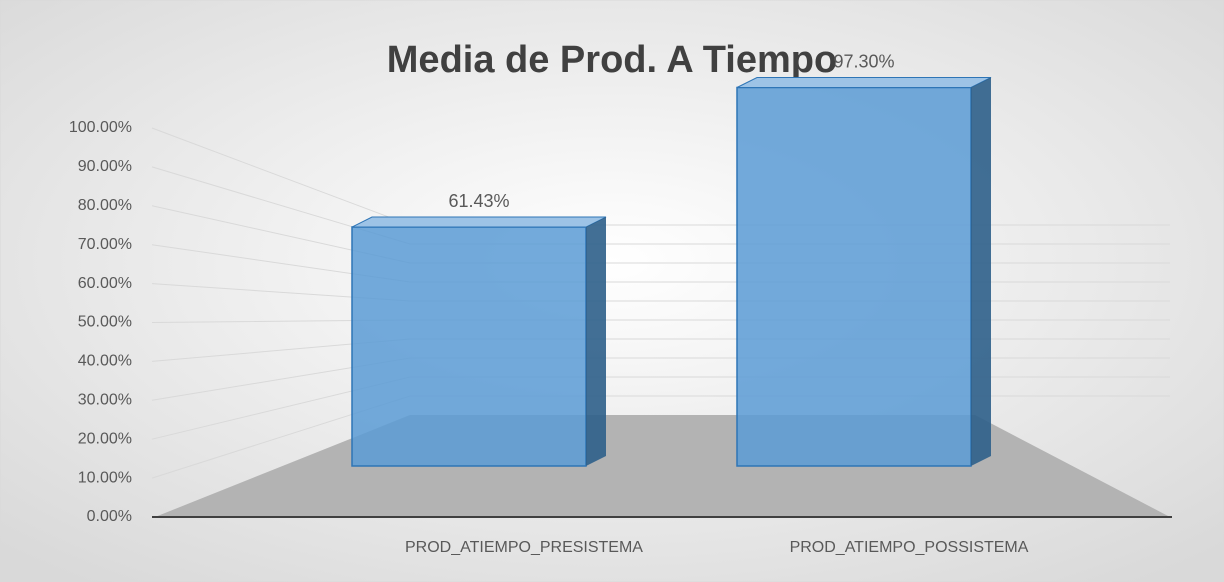  What do you see at coordinates (109, 516) in the screenshot?
I see `y-tick-label: 0.00%` at bounding box center [109, 516].